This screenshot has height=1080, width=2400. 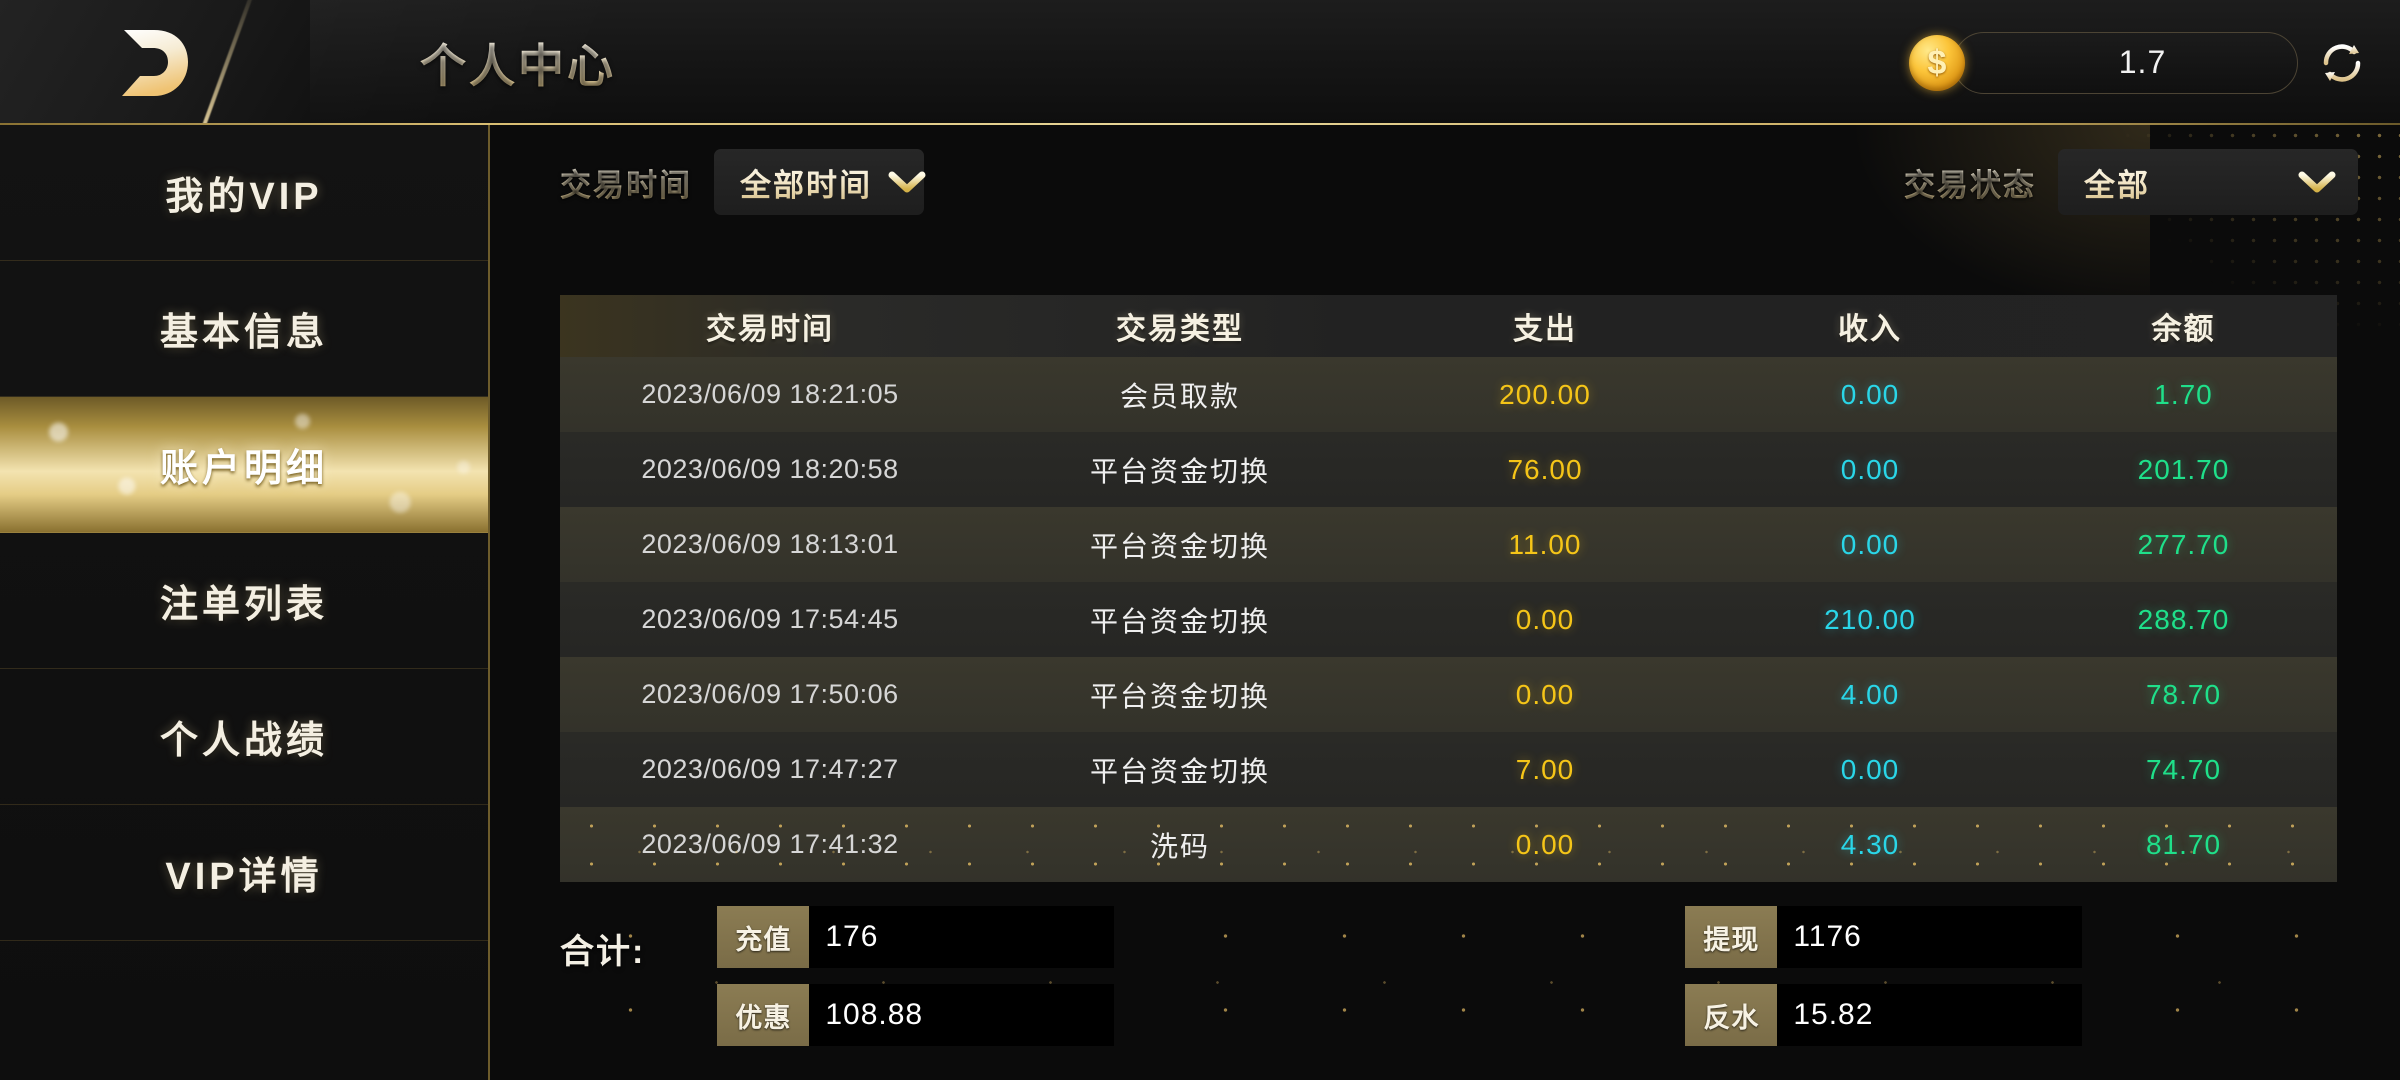 I want to click on coin-symbol: $, so click(x=1937, y=62).